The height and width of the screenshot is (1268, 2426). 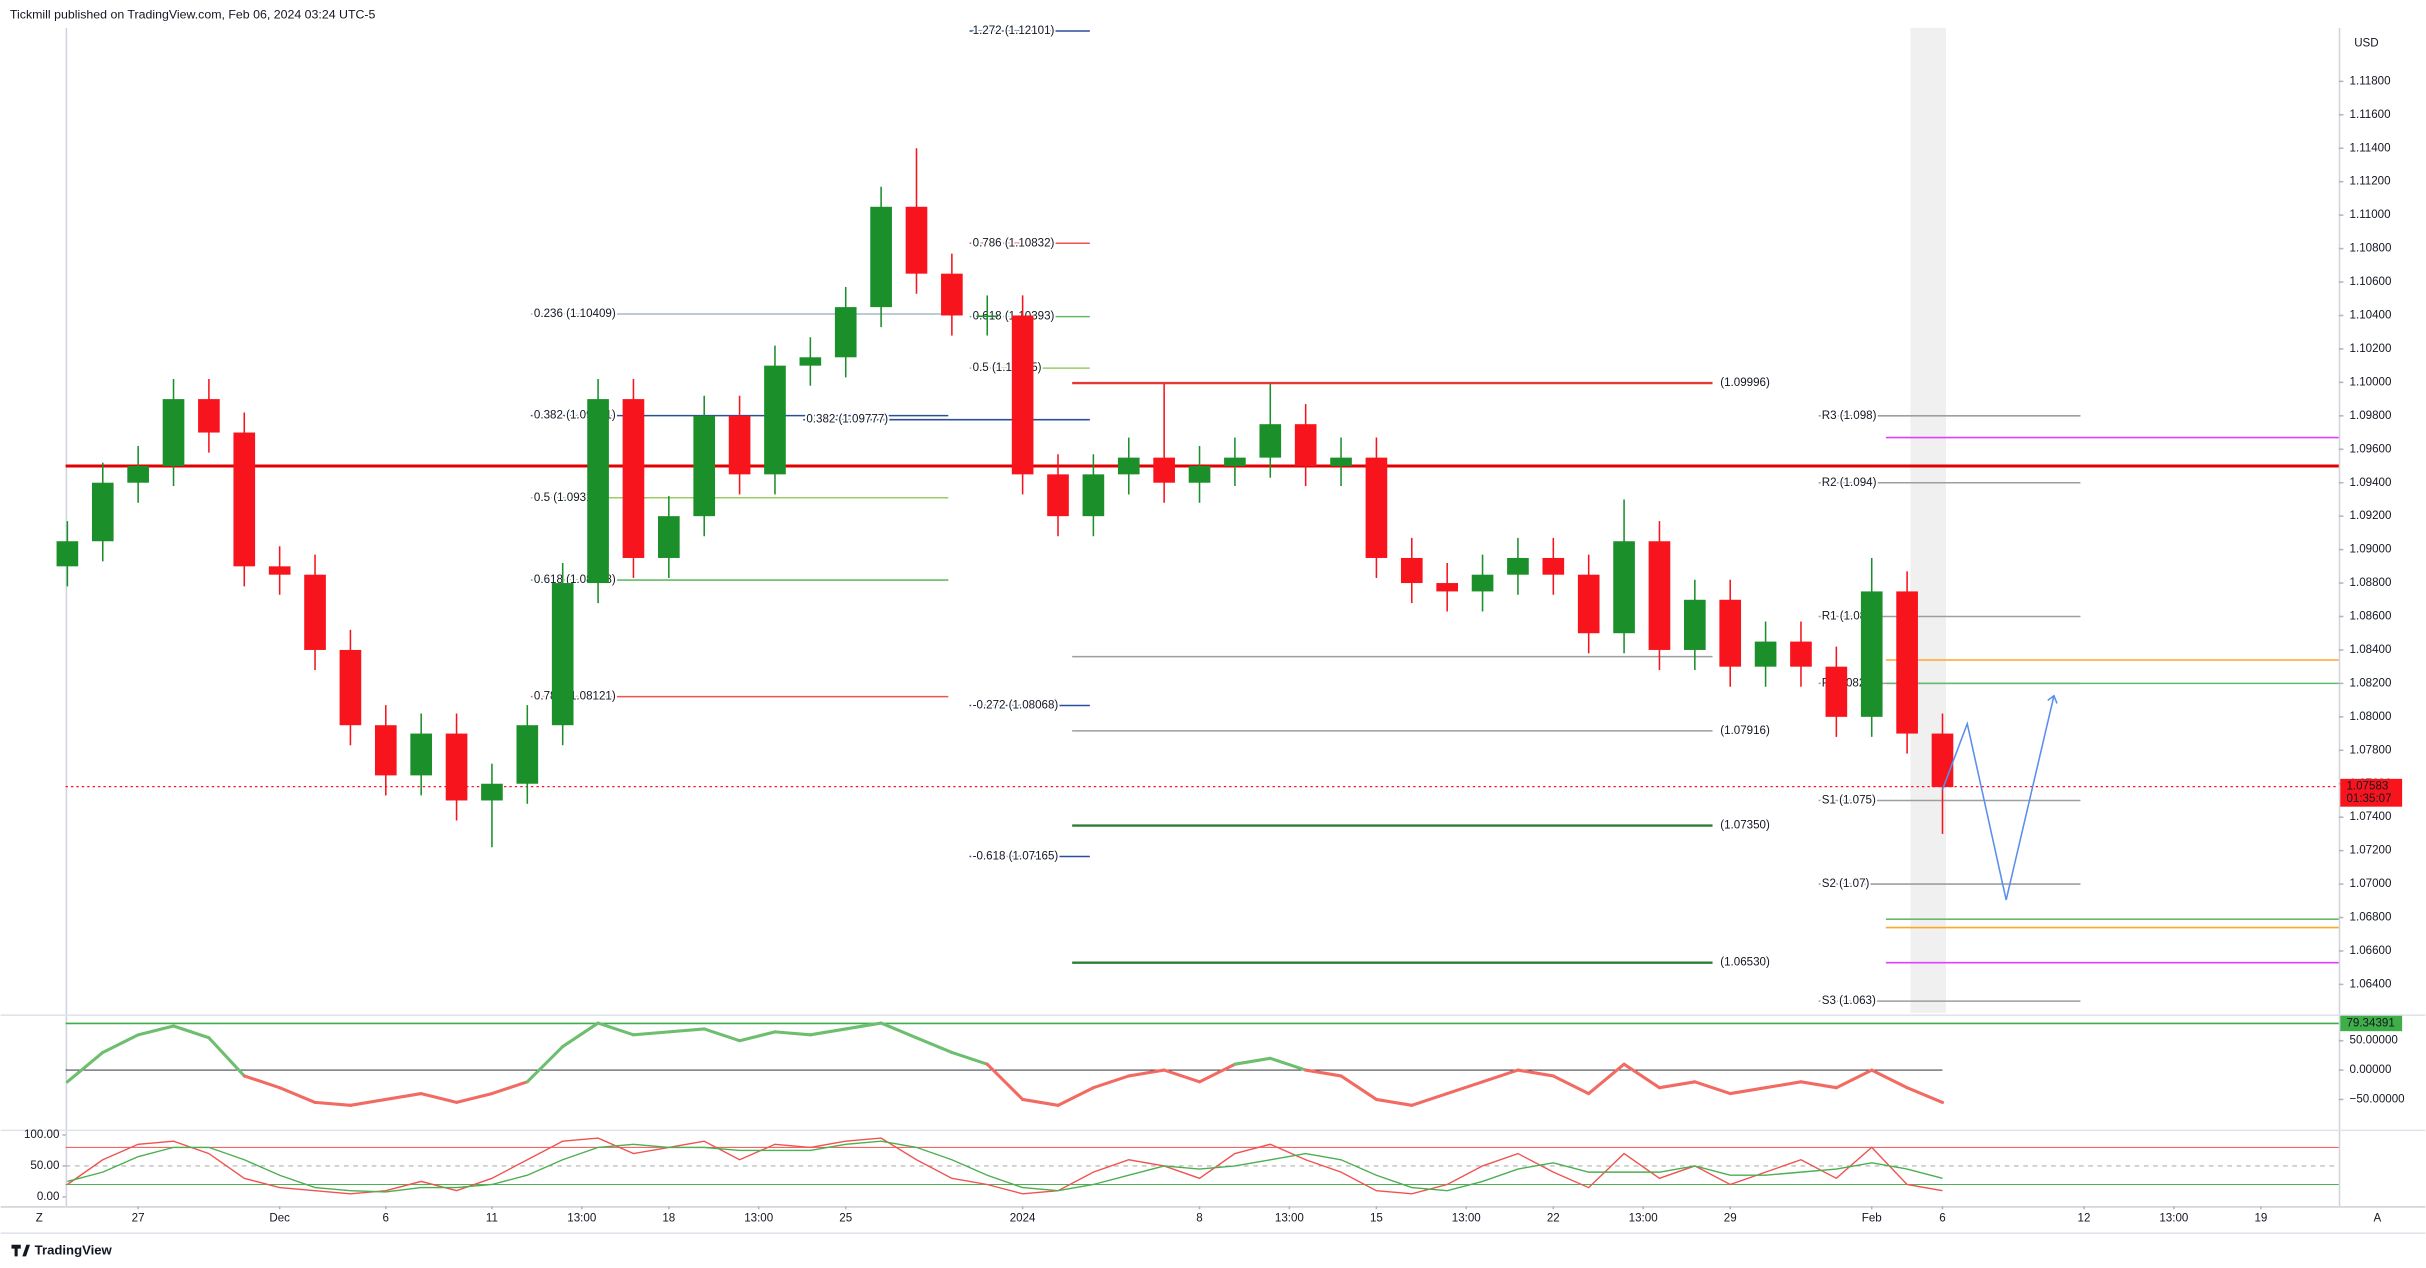 What do you see at coordinates (845, 1219) in the screenshot?
I see `x-tick-label: 25` at bounding box center [845, 1219].